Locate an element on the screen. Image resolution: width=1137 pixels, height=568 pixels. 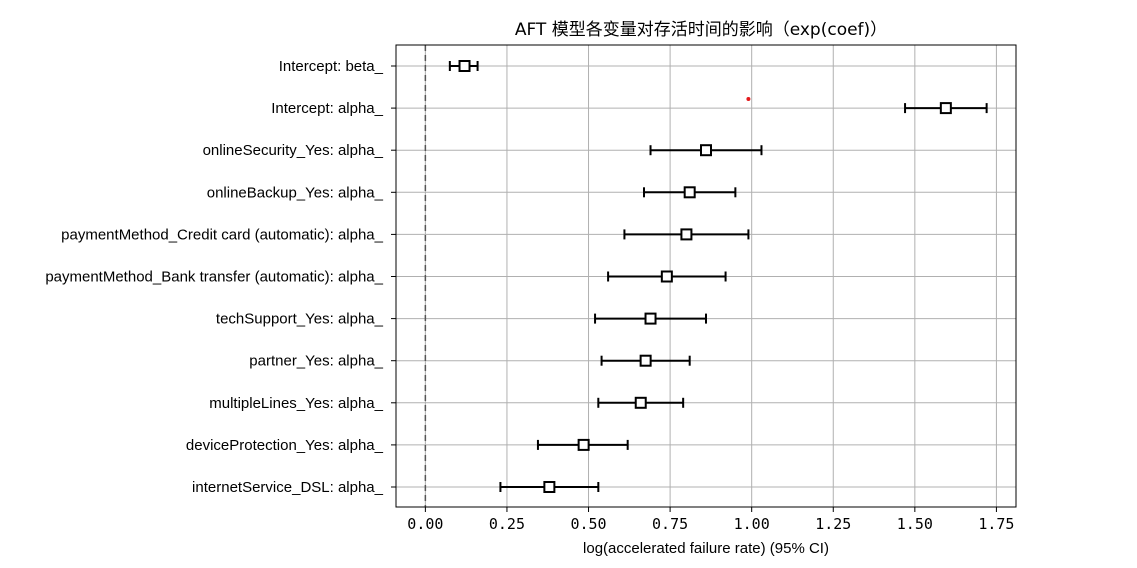
x-ticks: 0.00 0.25 0.50 0.75 1.00 1.25 1.50 1.75 is located at coordinates (710, 520).